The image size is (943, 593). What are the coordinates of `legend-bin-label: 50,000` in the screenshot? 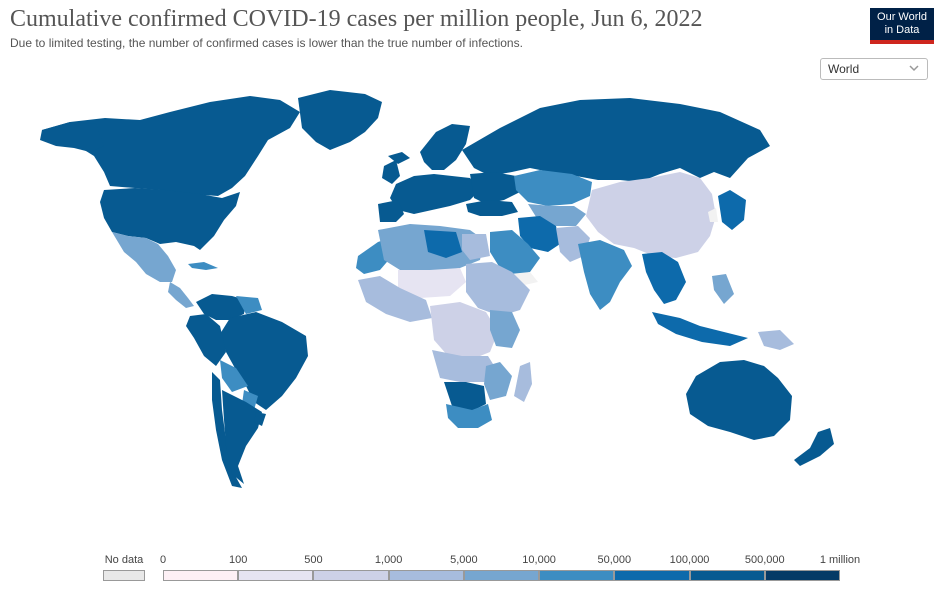 It's located at (614, 560).